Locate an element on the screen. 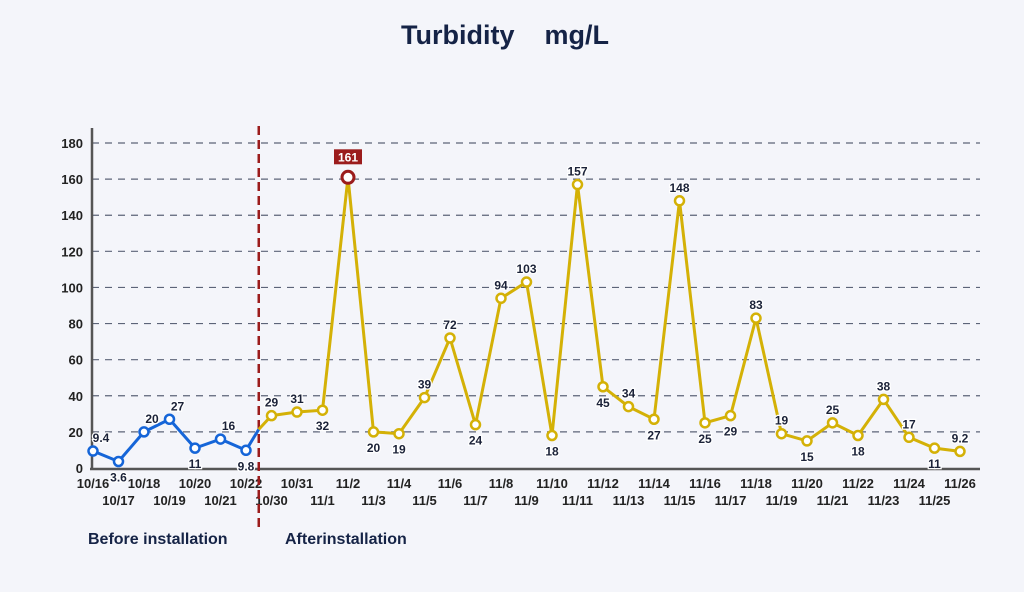 The width and height of the screenshot is (1024, 592). x-tick-label: 11/23 is located at coordinates (884, 500).